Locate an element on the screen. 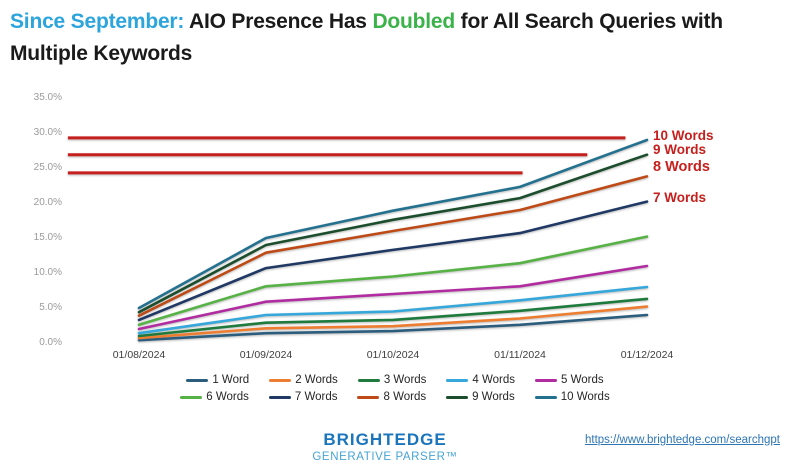  series-line-3-words is located at coordinates (393, 317).